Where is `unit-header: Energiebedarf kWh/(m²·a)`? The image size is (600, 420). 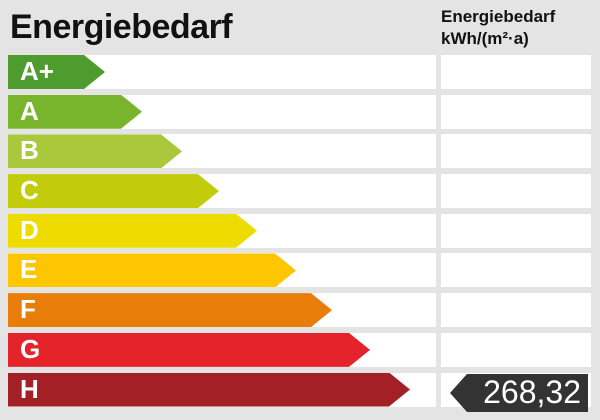
unit-header: Energiebedarf kWh/(m²·a) is located at coordinates (498, 28).